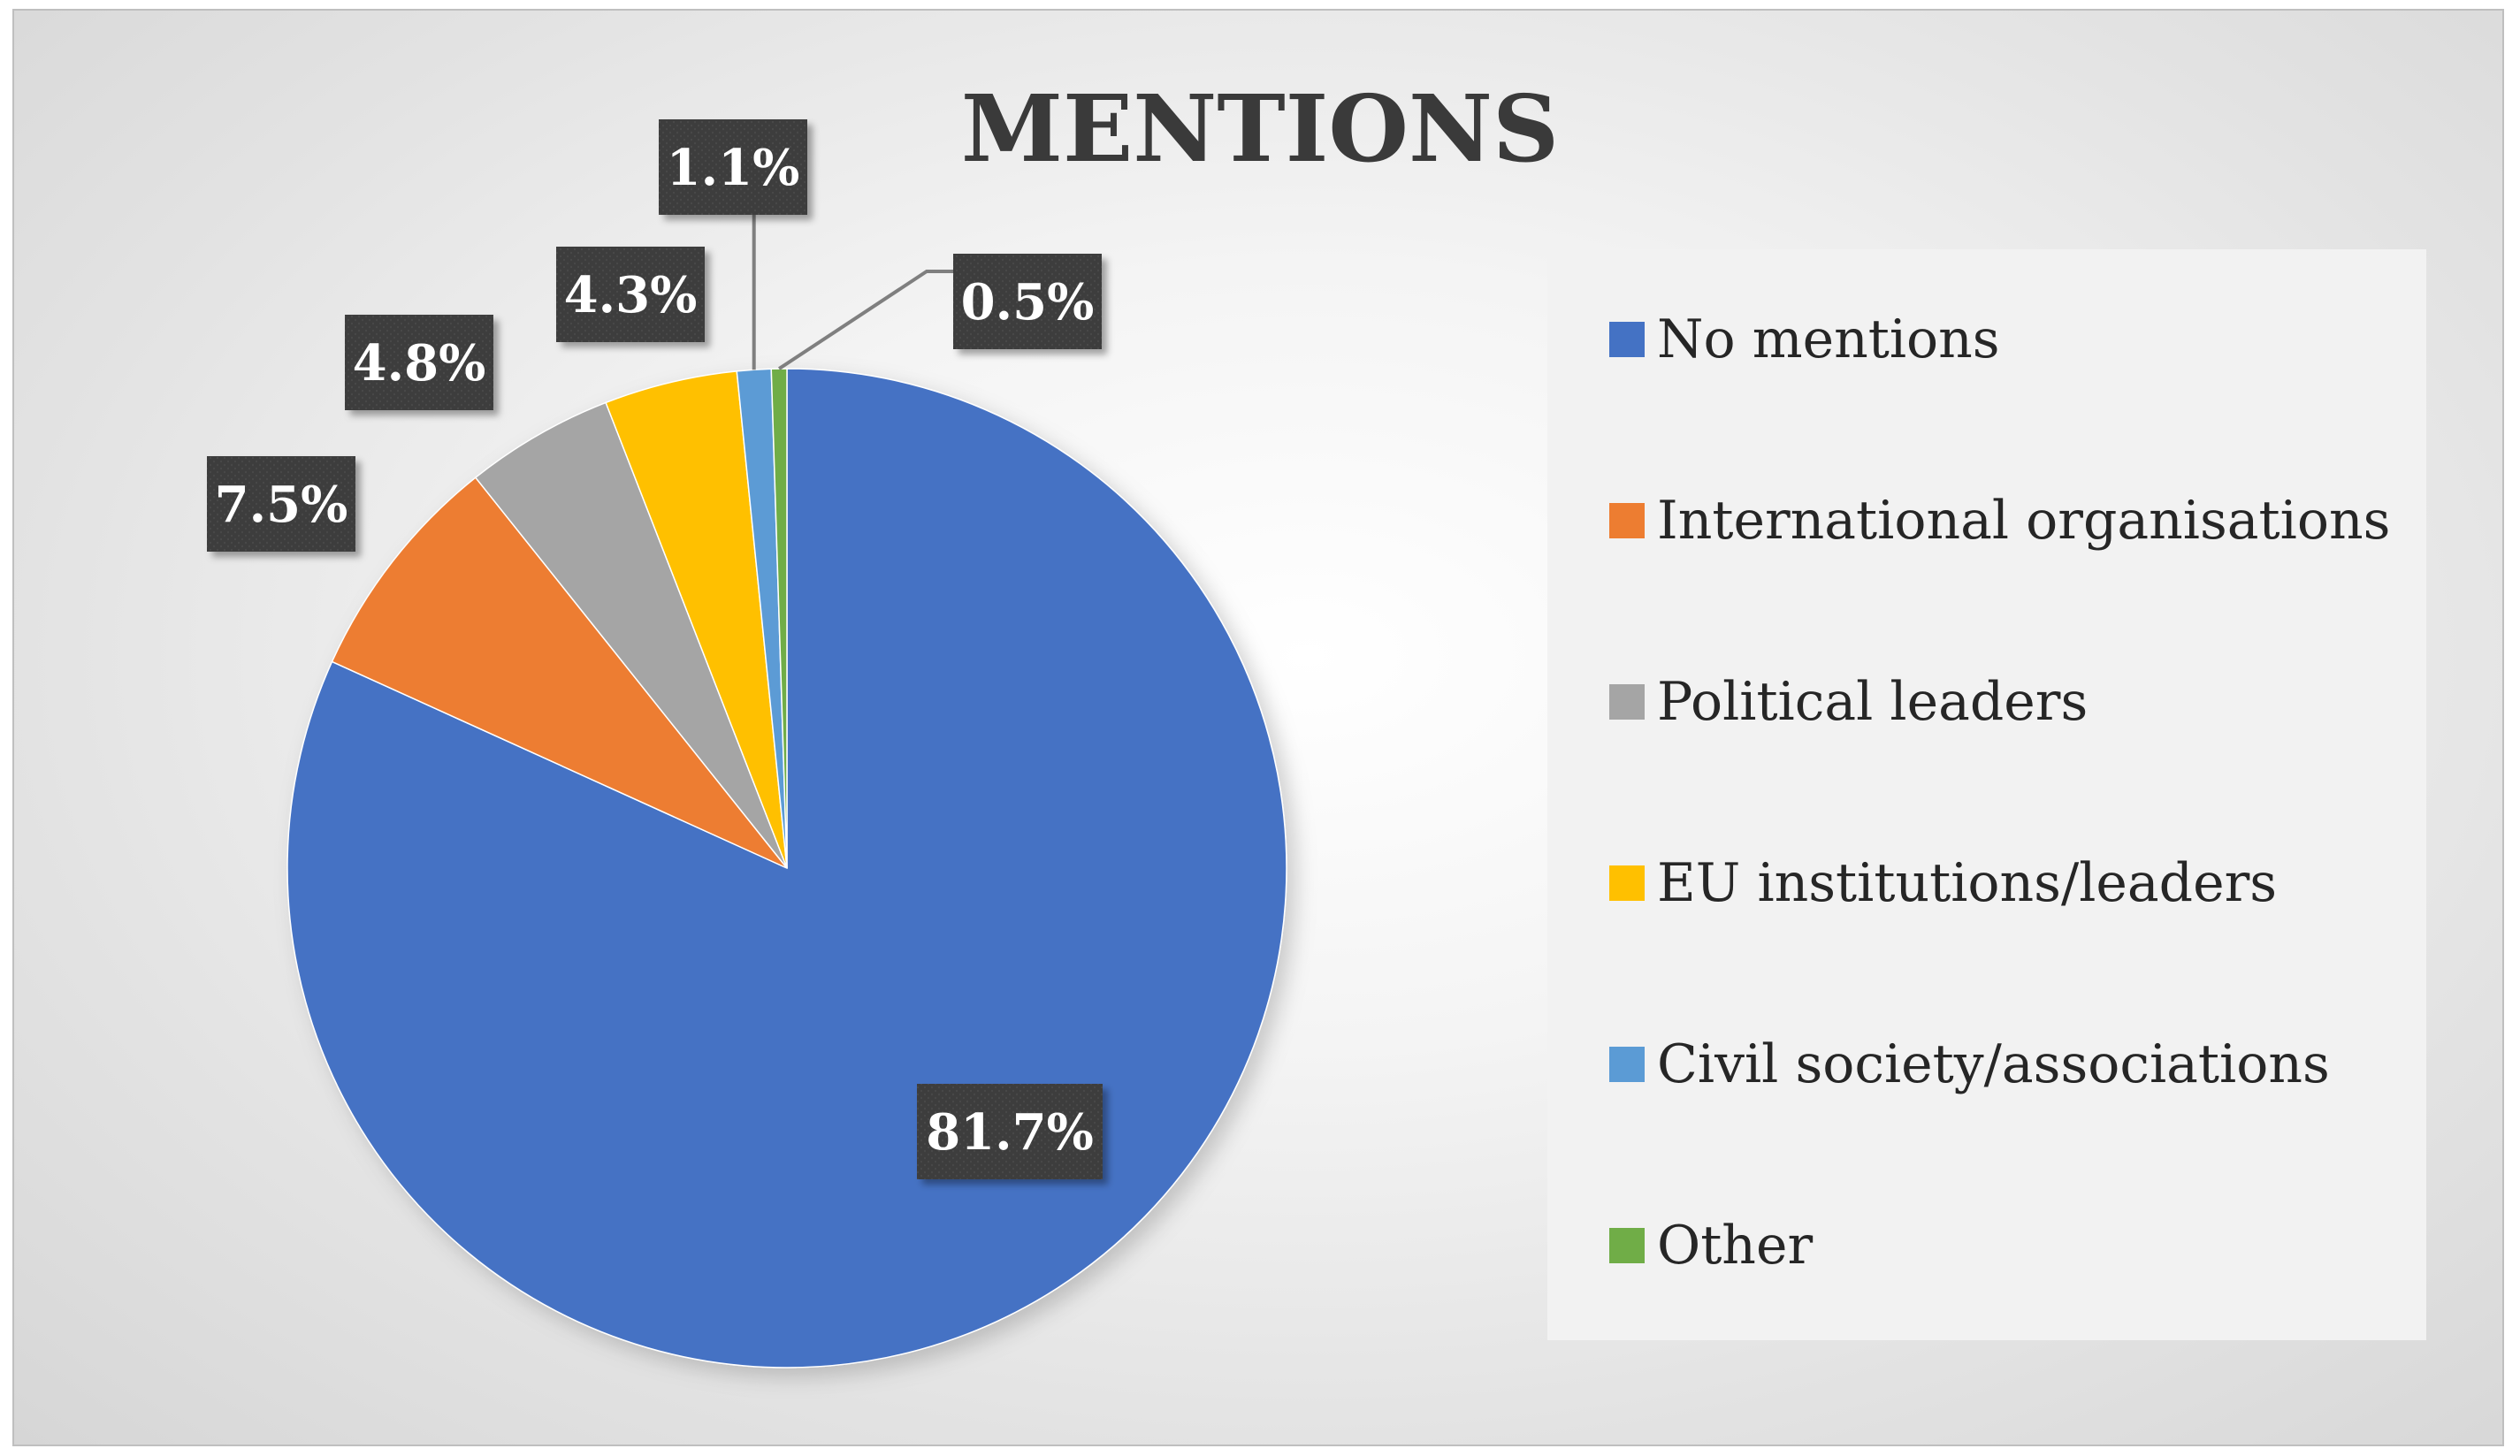  Describe the element at coordinates (1828, 339) in the screenshot. I see `legend-label: No mentions` at that location.